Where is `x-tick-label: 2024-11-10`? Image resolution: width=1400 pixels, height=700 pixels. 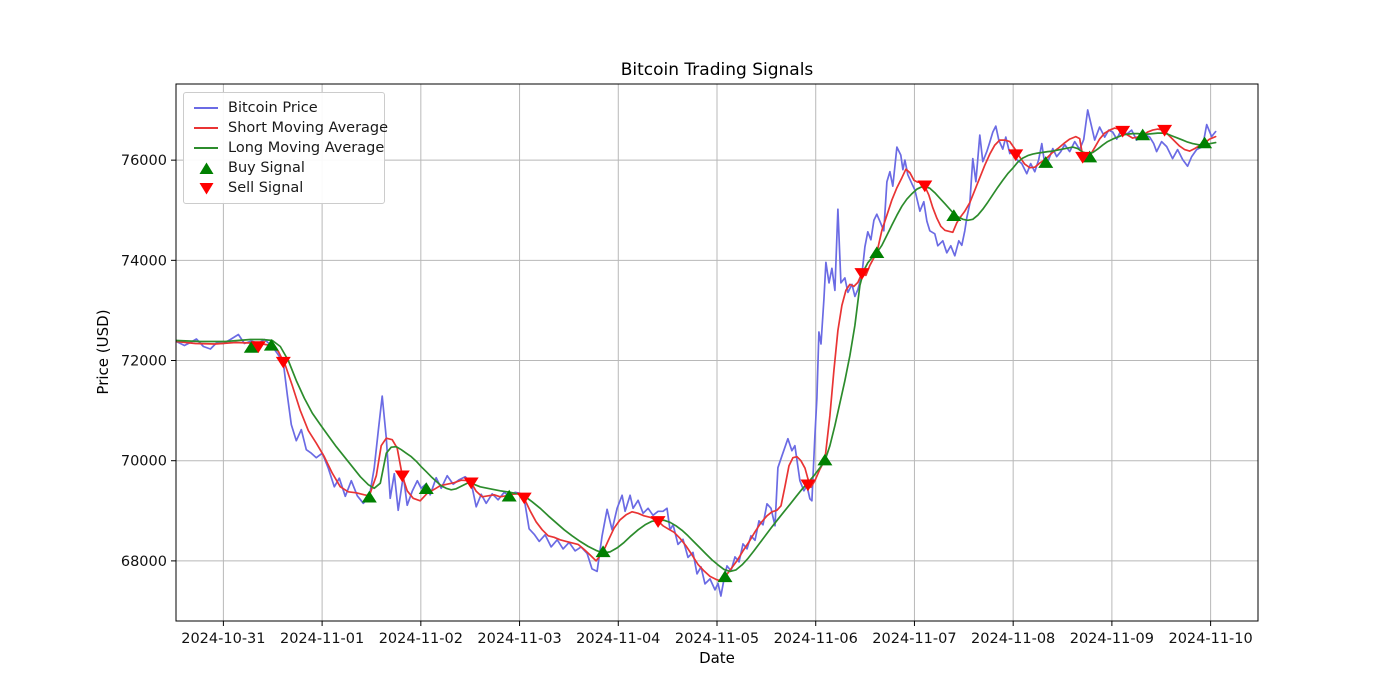
x-tick-label: 2024-11-10 is located at coordinates (1210, 639).